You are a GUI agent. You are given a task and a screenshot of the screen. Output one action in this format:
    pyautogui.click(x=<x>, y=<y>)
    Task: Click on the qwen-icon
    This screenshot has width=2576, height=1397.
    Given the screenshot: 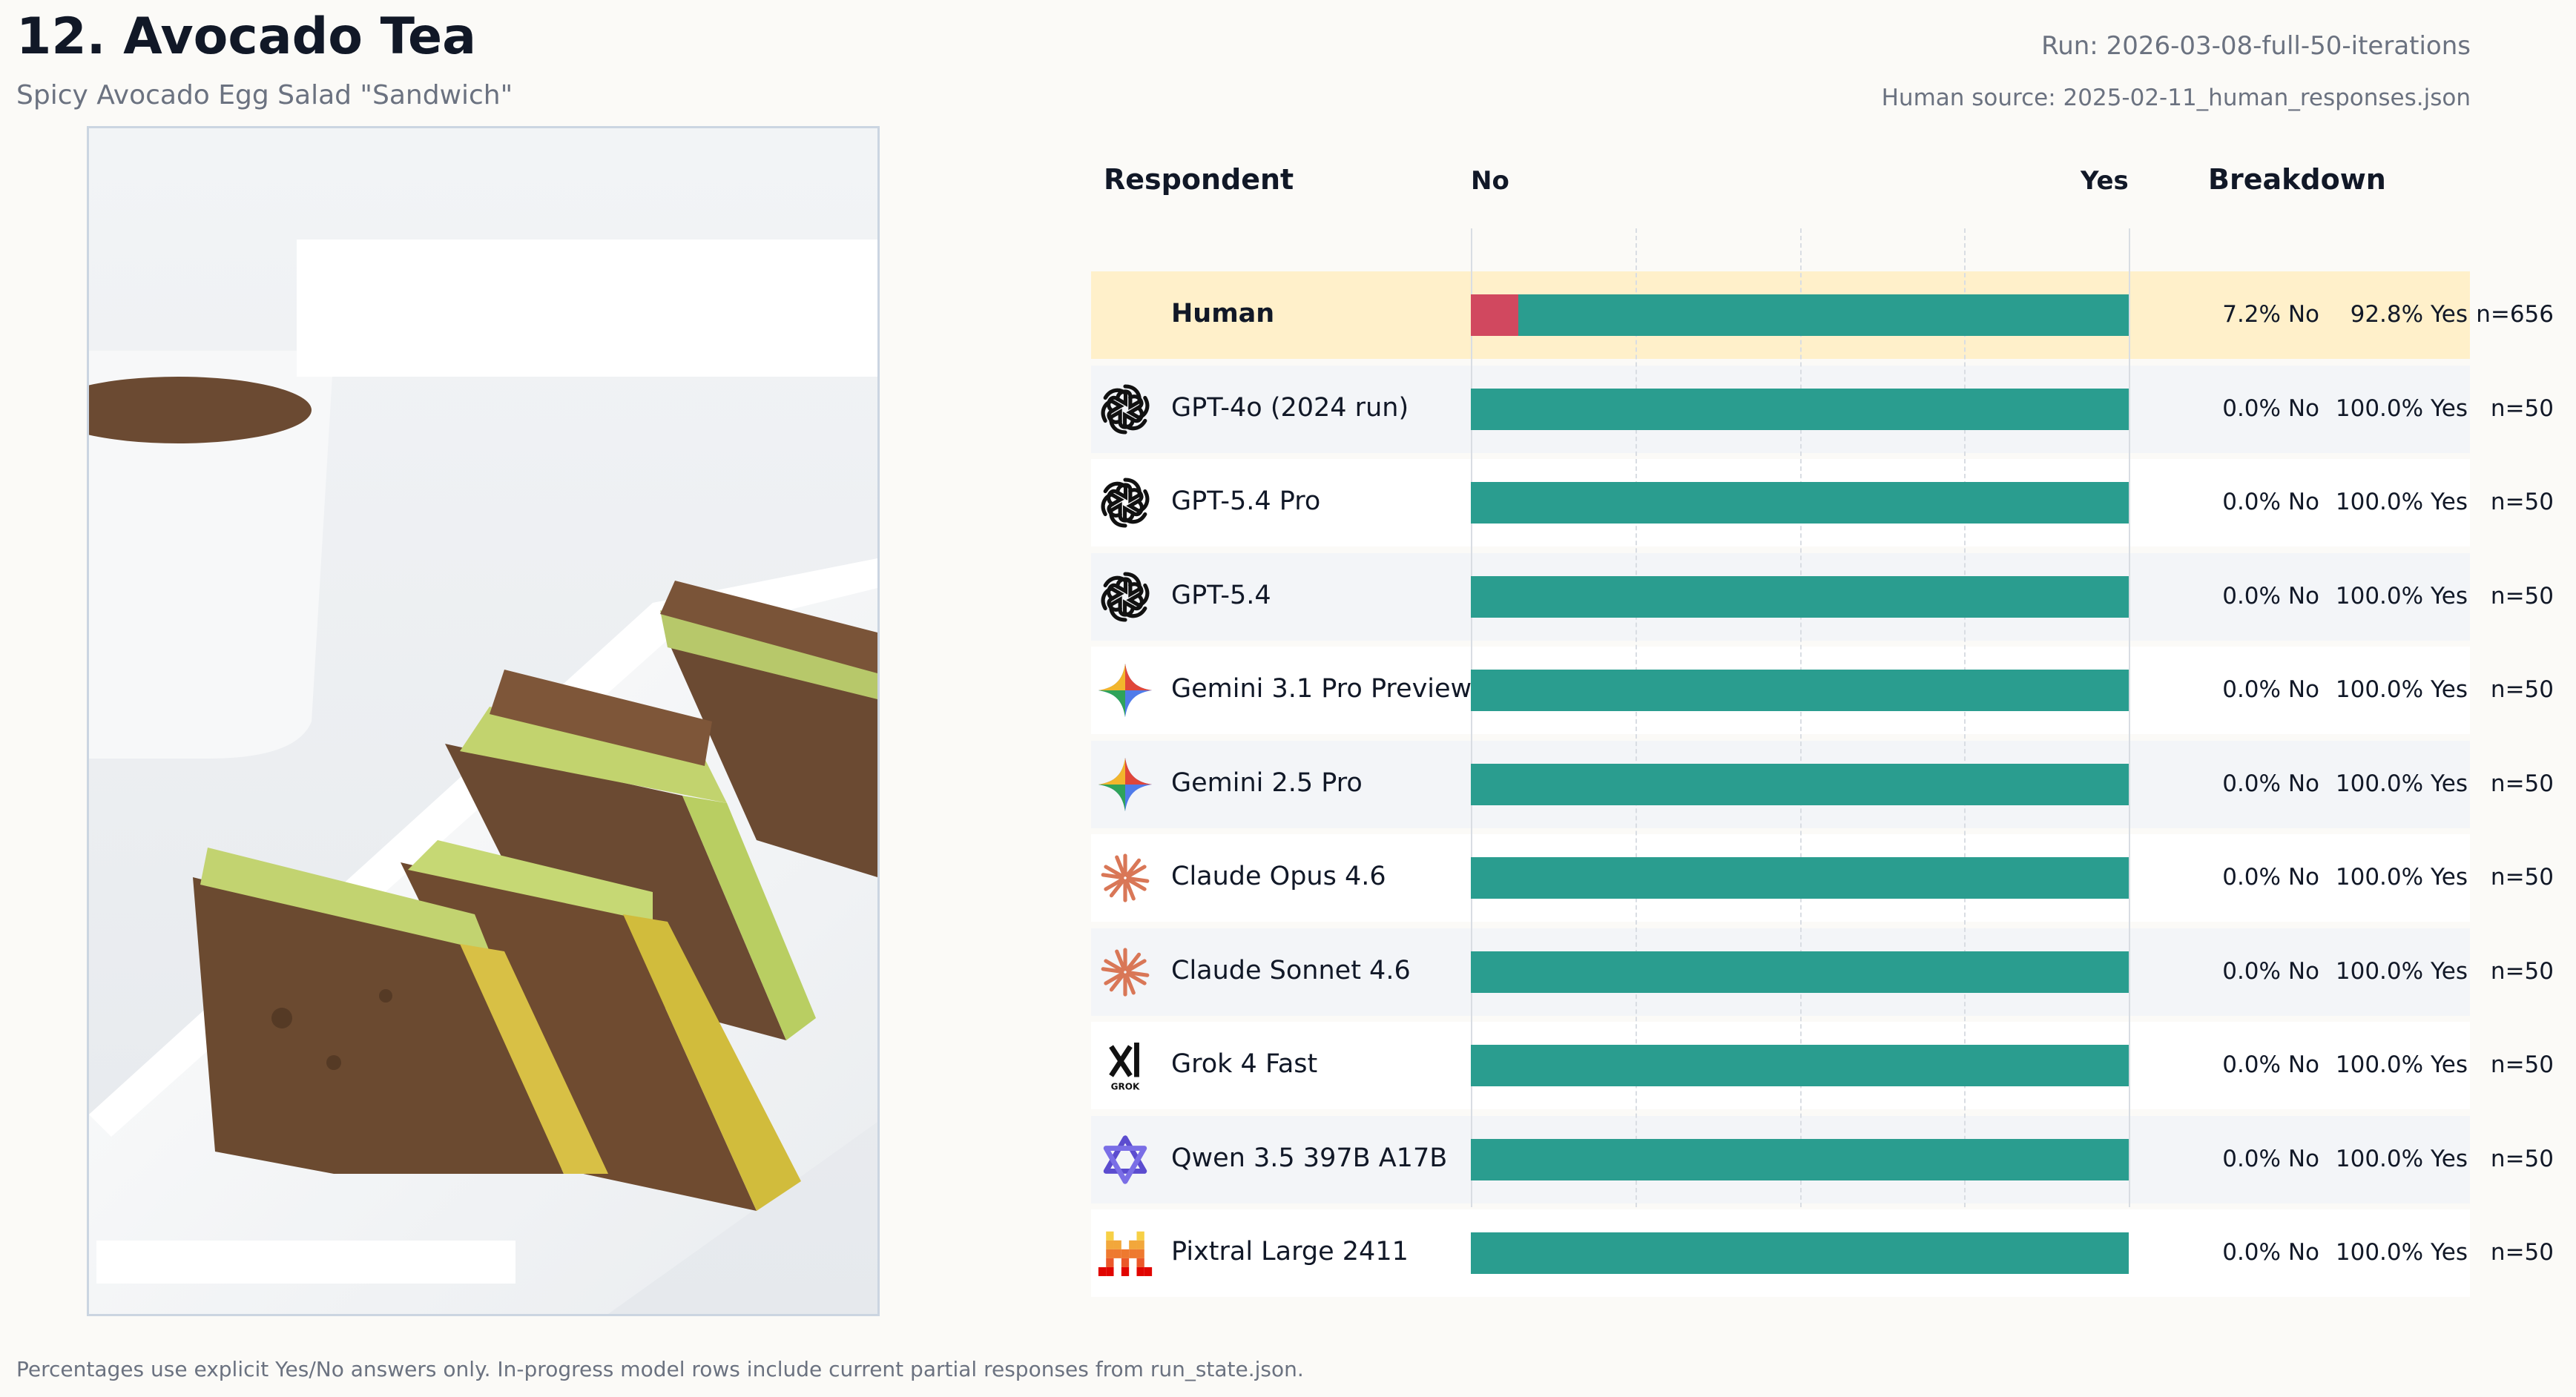 What is the action you would take?
    pyautogui.click(x=1125, y=1160)
    